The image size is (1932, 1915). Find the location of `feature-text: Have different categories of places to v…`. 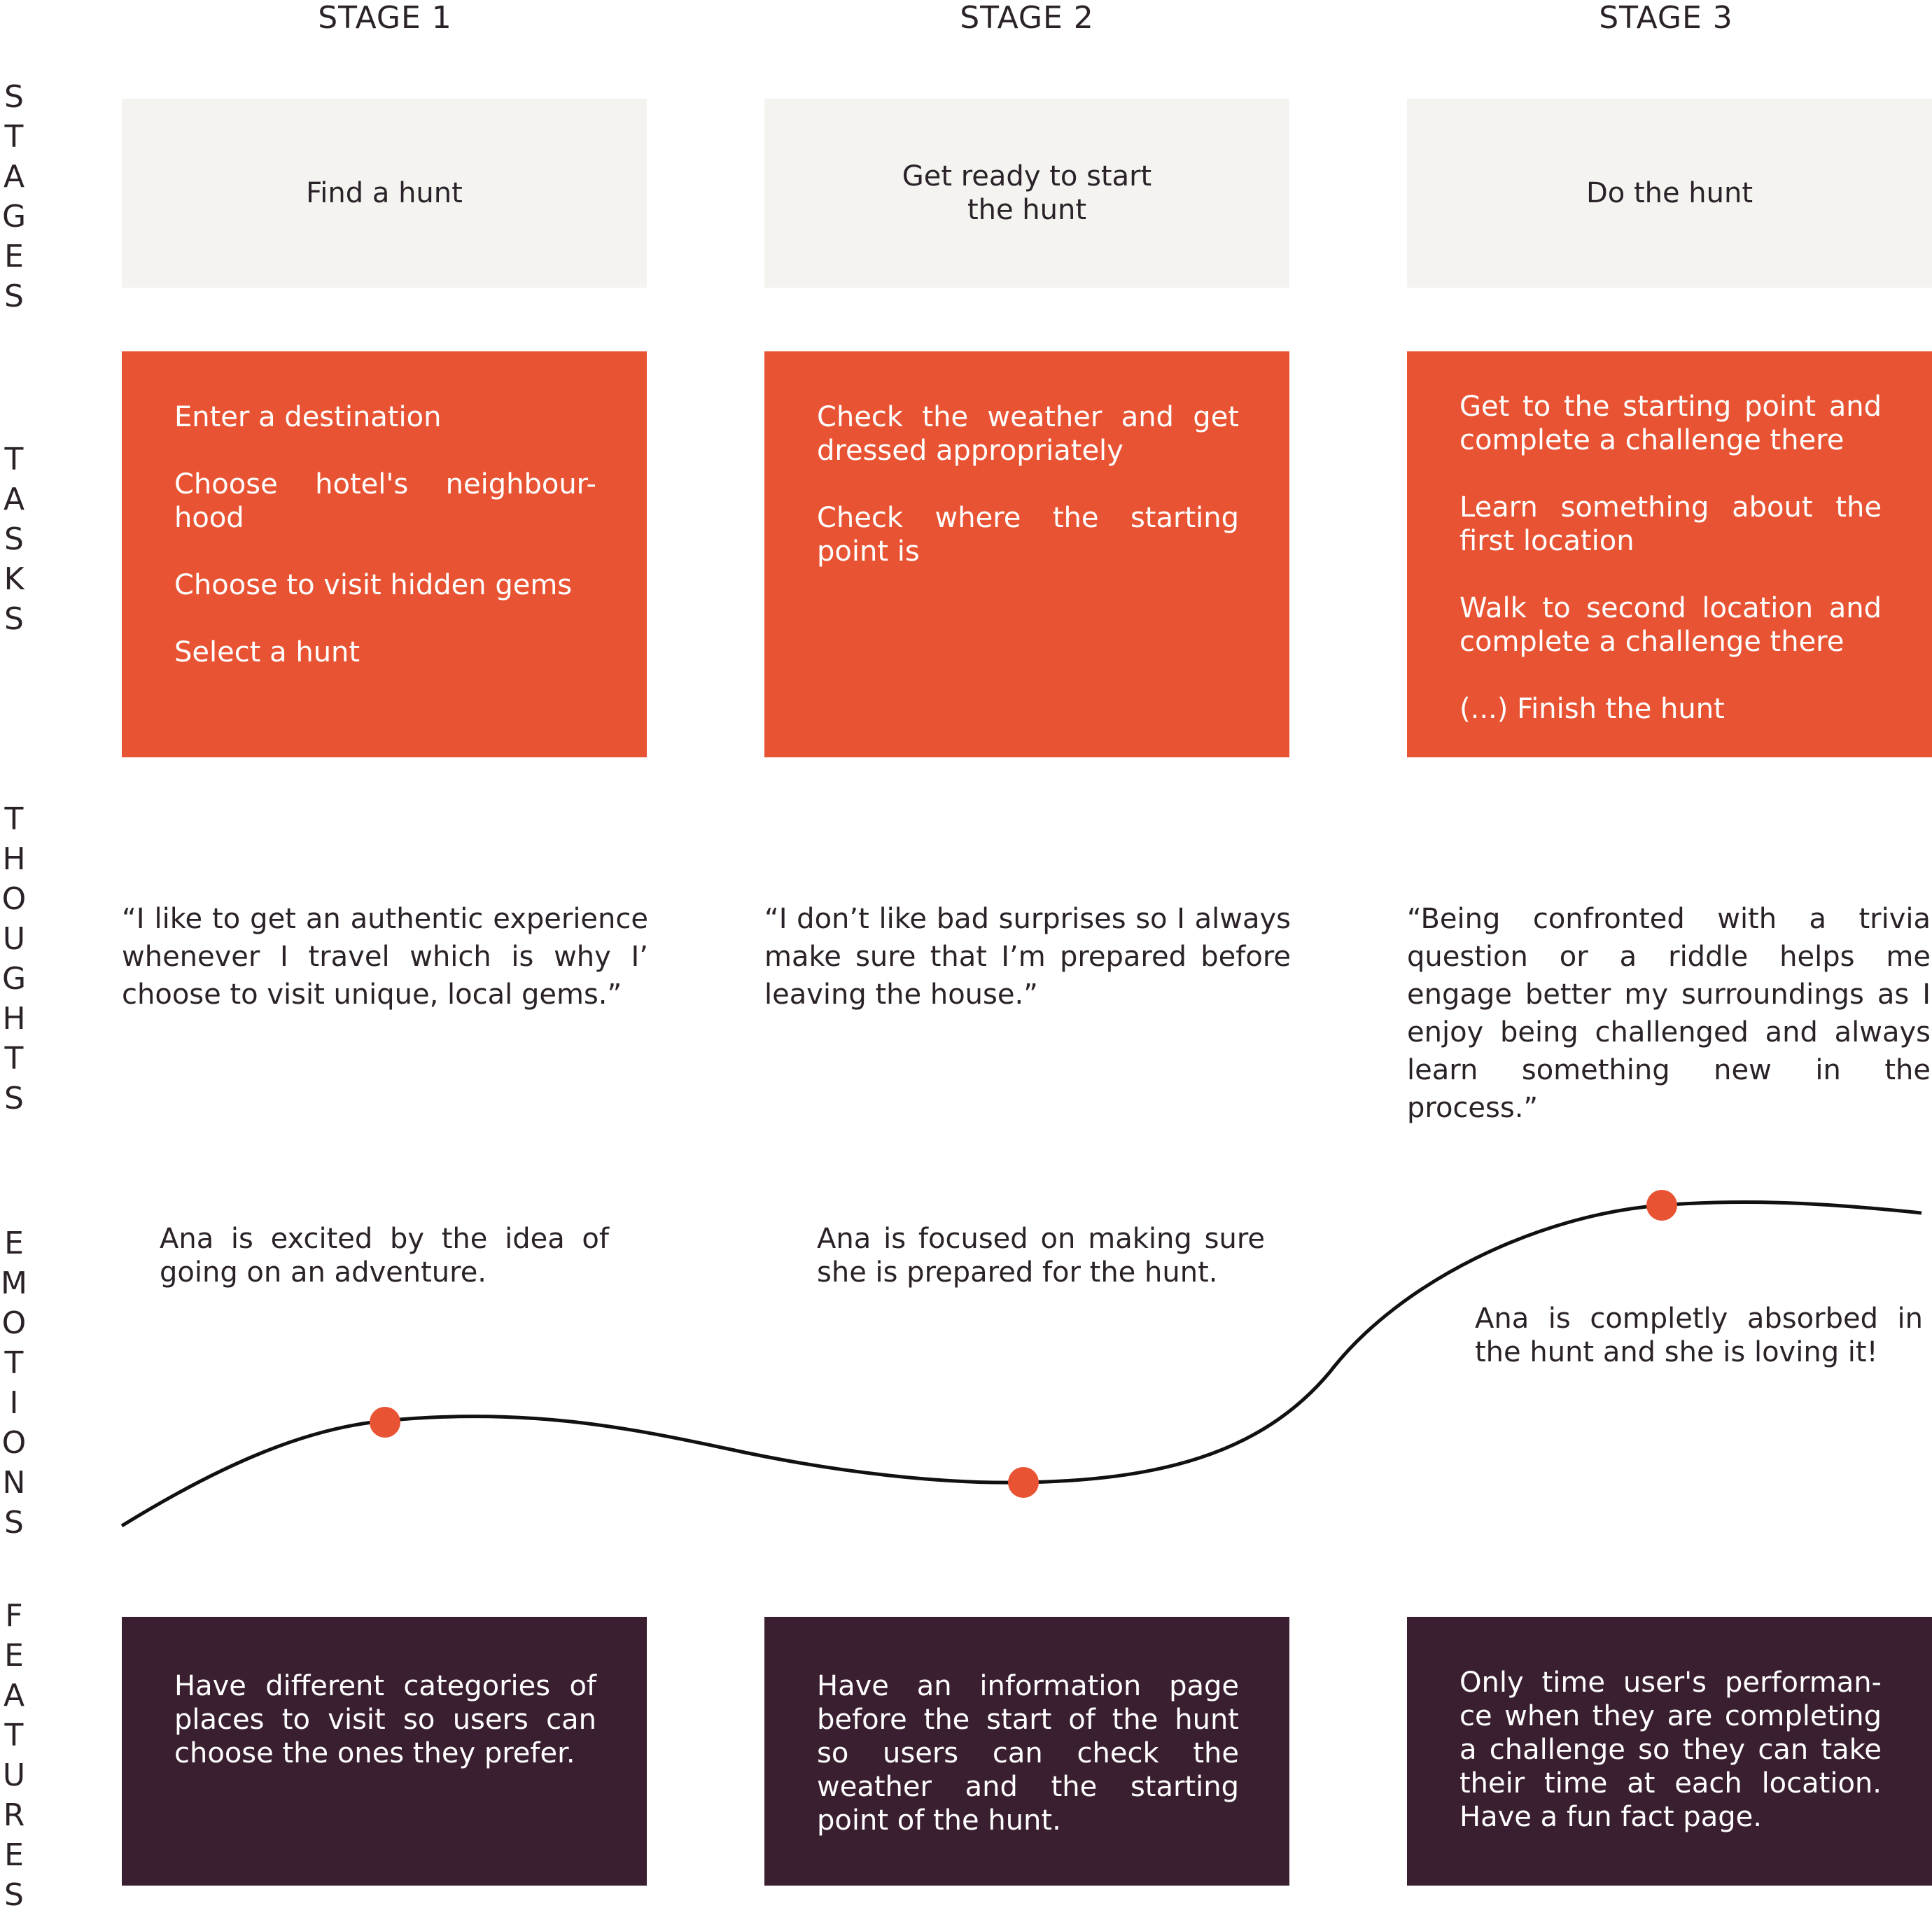

feature-text: Have different categories of places to v… is located at coordinates (385, 1719).